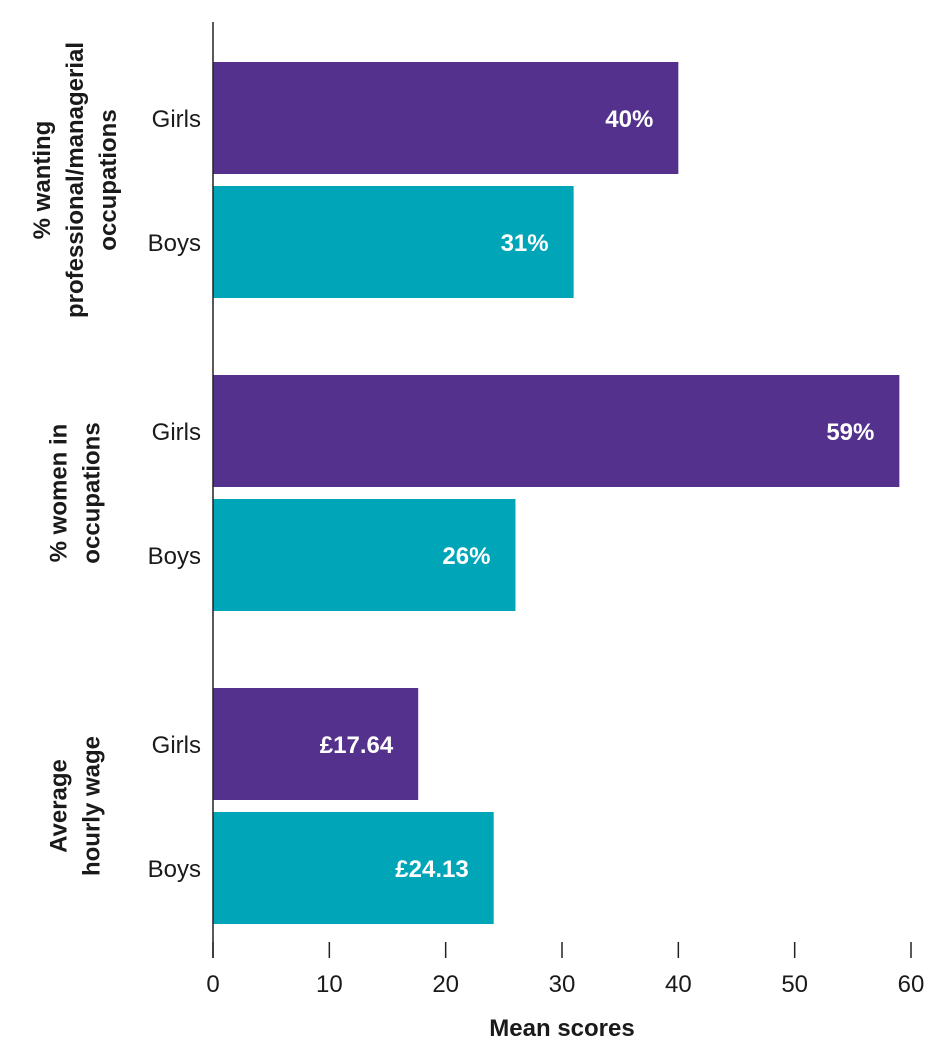 The height and width of the screenshot is (1041, 944). Describe the element at coordinates (629, 119) in the screenshot. I see `value-label-g1-girls: 40%` at that location.